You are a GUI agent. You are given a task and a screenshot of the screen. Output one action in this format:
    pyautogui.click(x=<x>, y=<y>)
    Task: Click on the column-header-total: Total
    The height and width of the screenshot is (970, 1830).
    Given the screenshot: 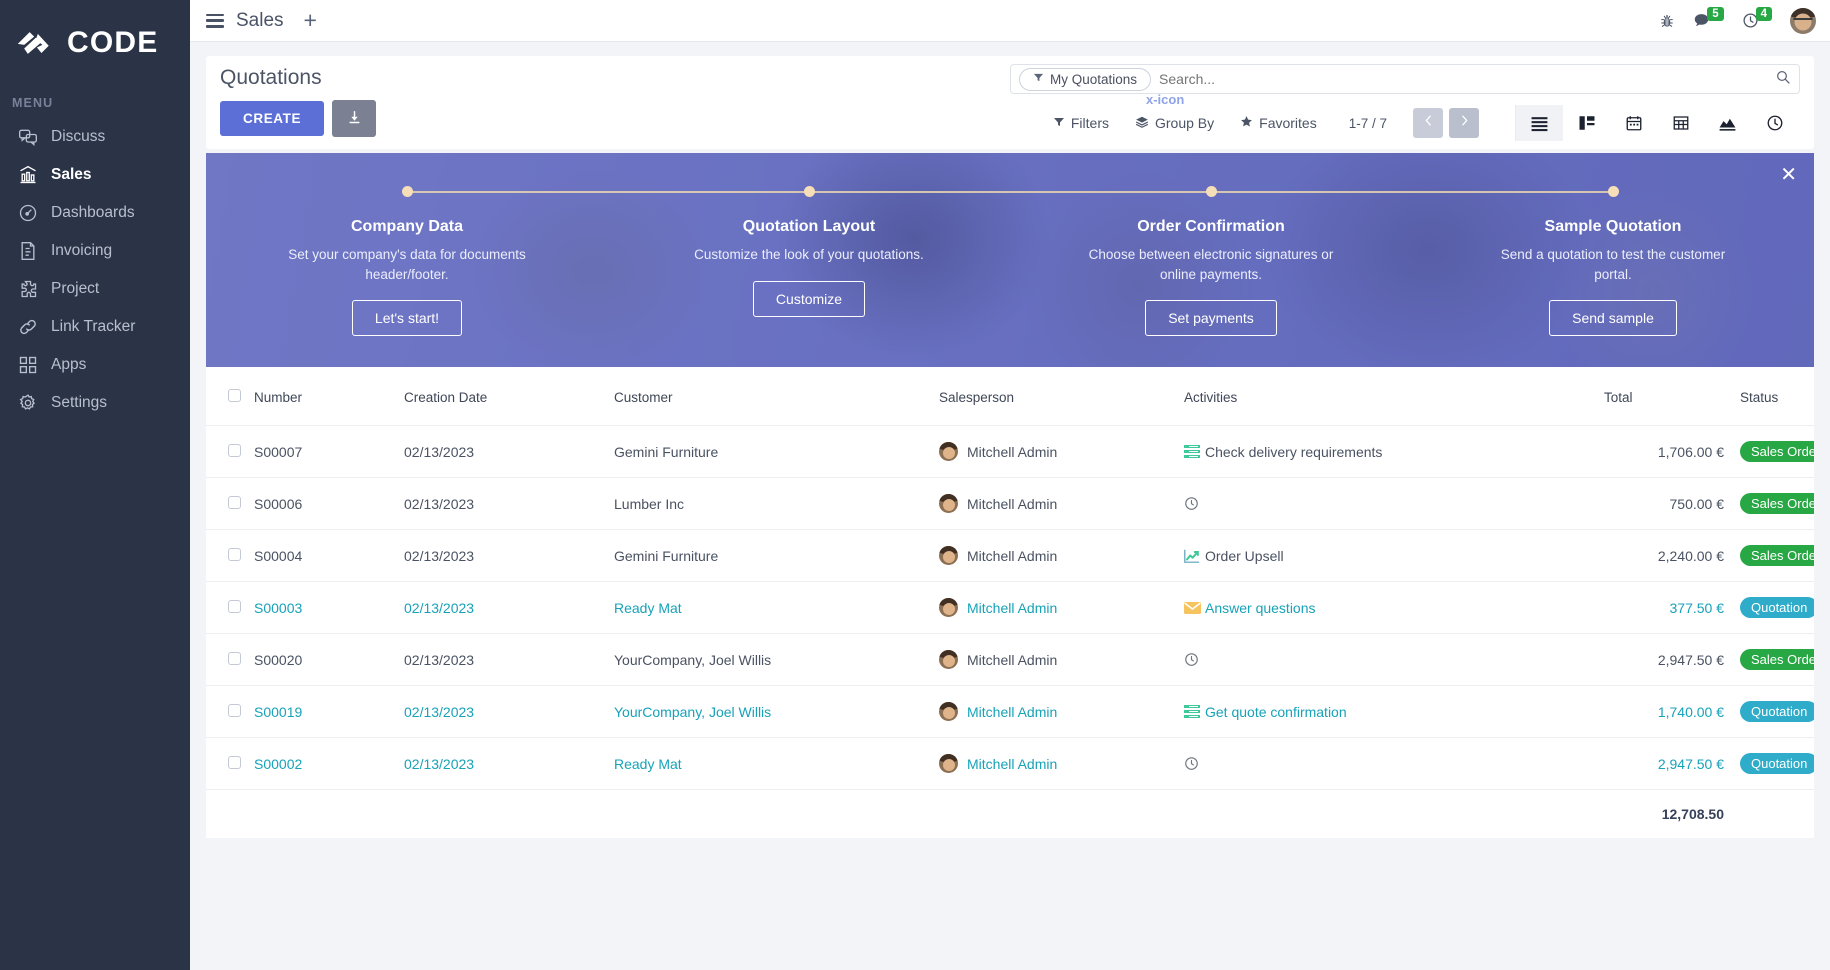 What is the action you would take?
    pyautogui.click(x=1664, y=396)
    